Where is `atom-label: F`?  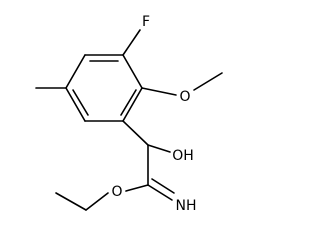
atom-label: F is located at coordinates (146, 22).